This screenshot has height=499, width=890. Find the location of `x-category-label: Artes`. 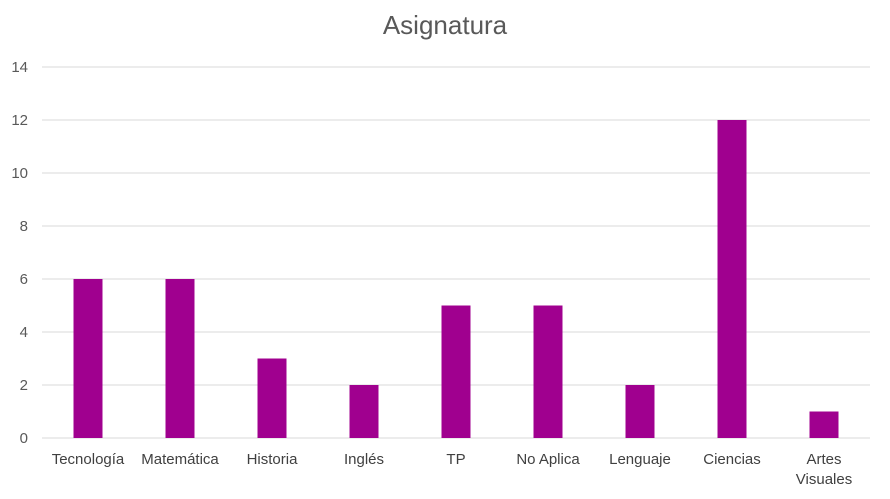

x-category-label: Artes is located at coordinates (823, 459).